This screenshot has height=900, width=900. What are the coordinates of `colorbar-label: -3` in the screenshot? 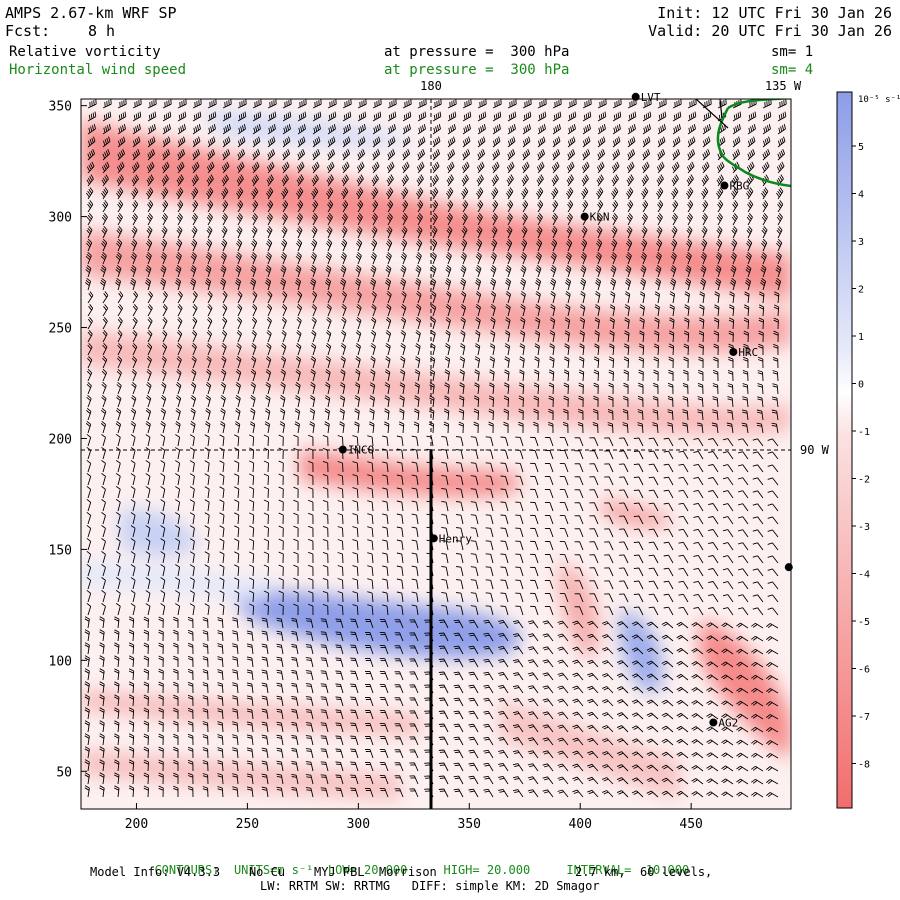 It's located at (864, 527).